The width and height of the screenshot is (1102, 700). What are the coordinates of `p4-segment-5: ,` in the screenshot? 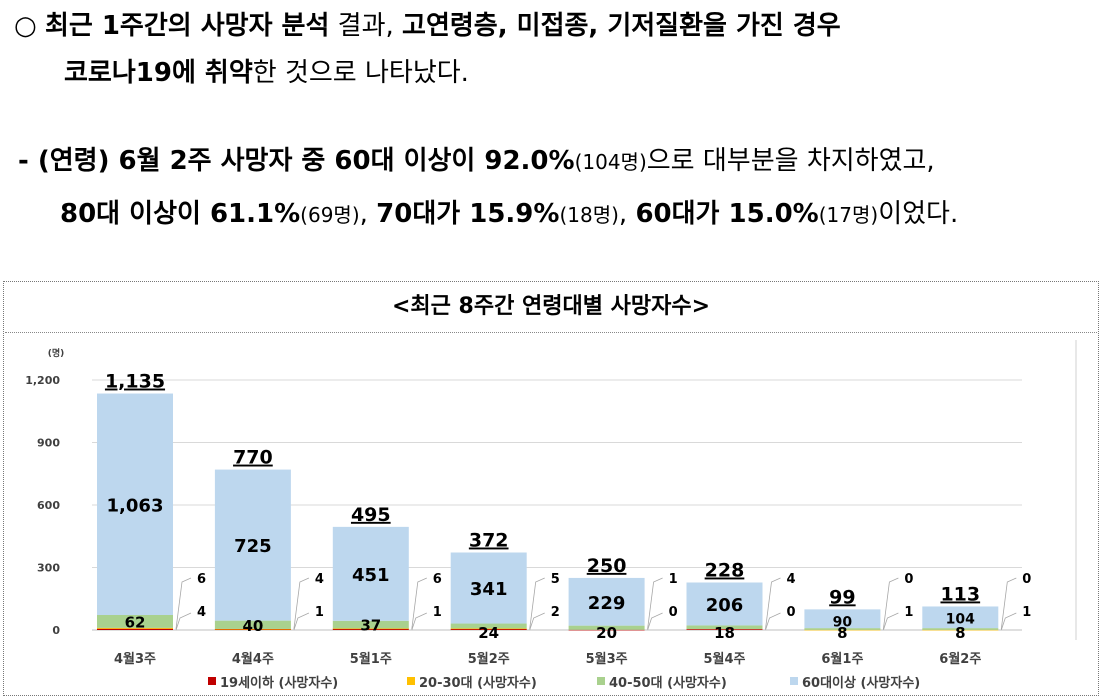 It's located at (627, 214).